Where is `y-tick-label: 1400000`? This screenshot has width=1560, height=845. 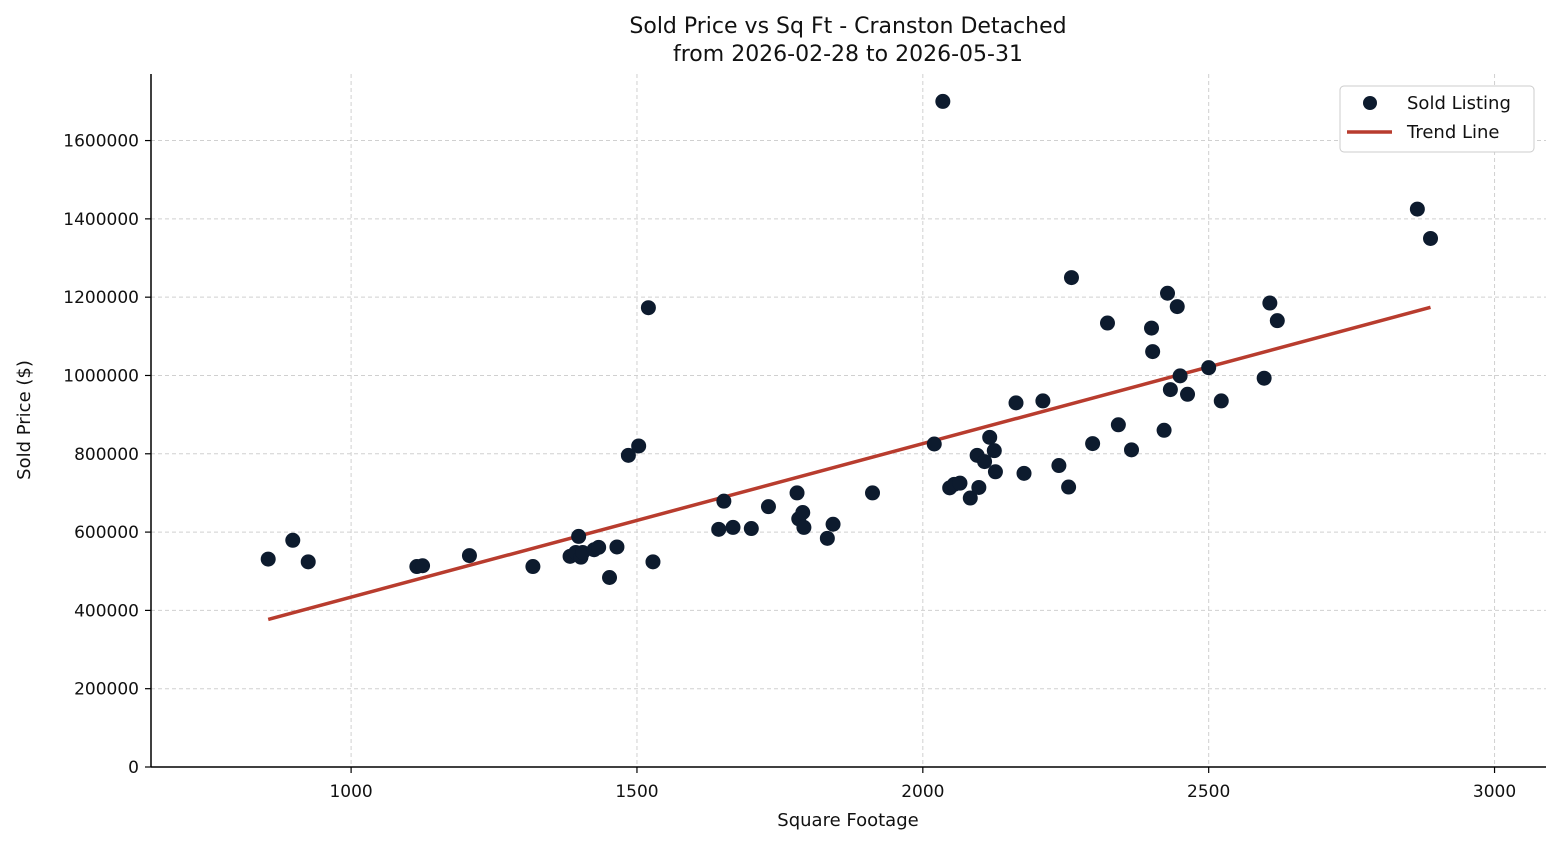 y-tick-label: 1400000 is located at coordinates (101, 220).